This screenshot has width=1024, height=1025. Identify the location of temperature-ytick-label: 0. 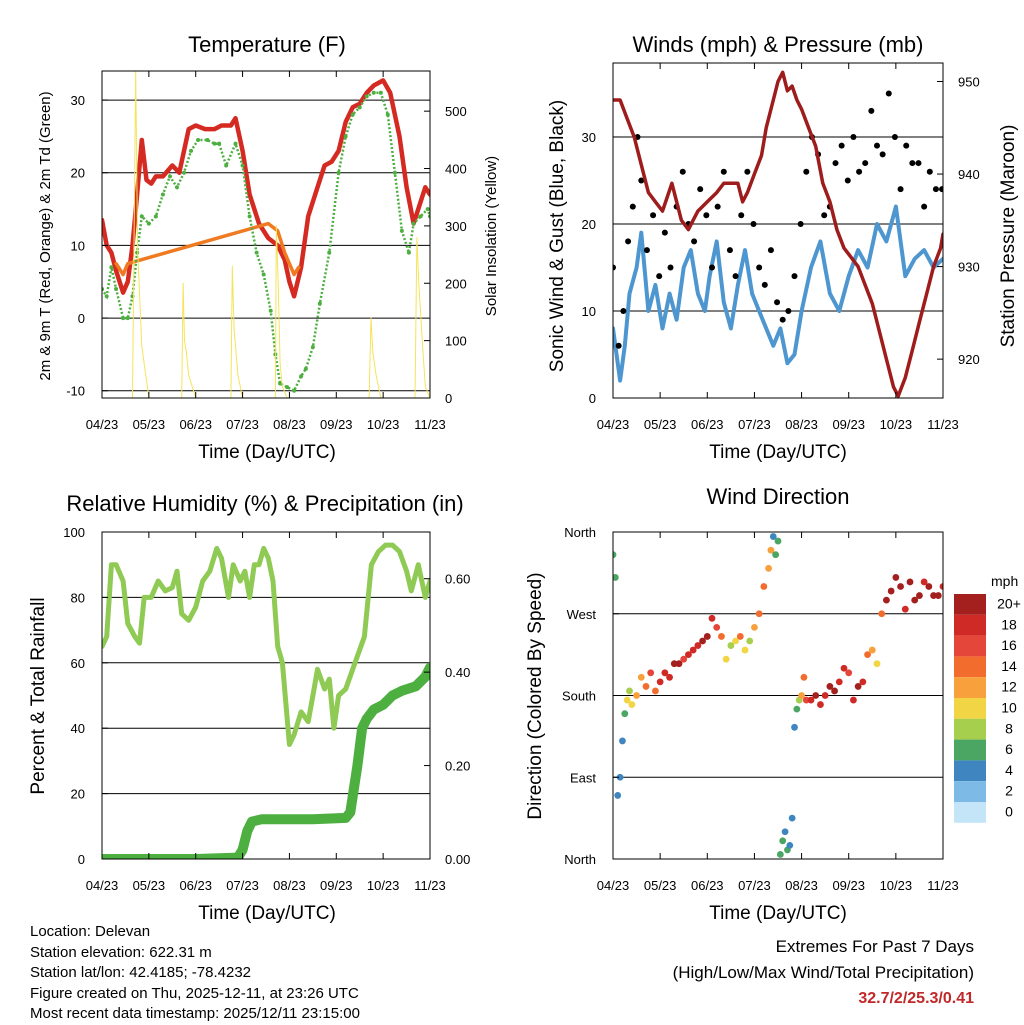
(81, 318).